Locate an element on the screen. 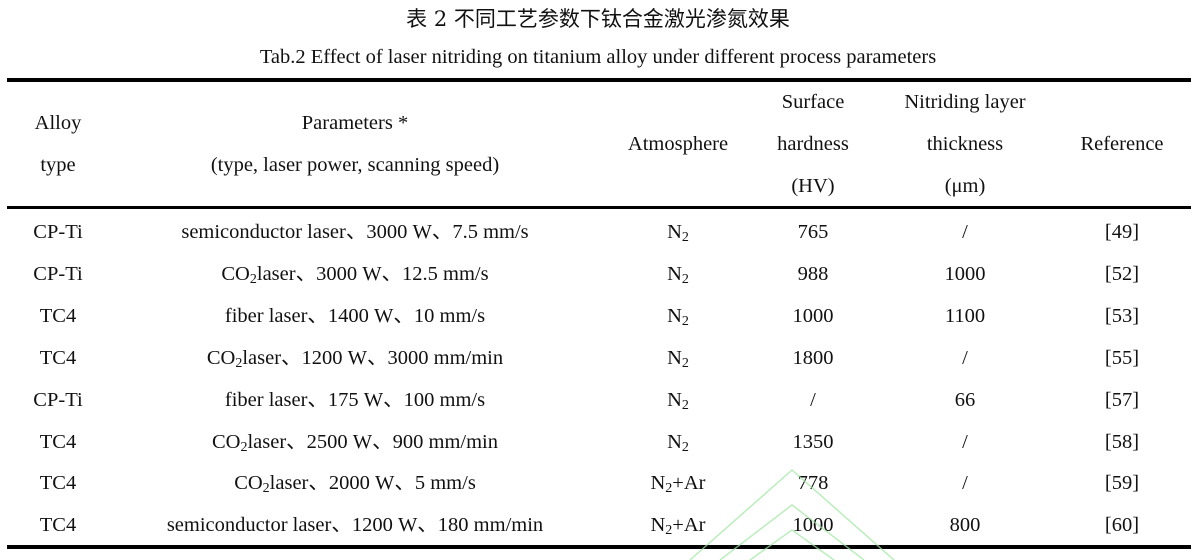  cell-reference: [59] is located at coordinates (1122, 483).